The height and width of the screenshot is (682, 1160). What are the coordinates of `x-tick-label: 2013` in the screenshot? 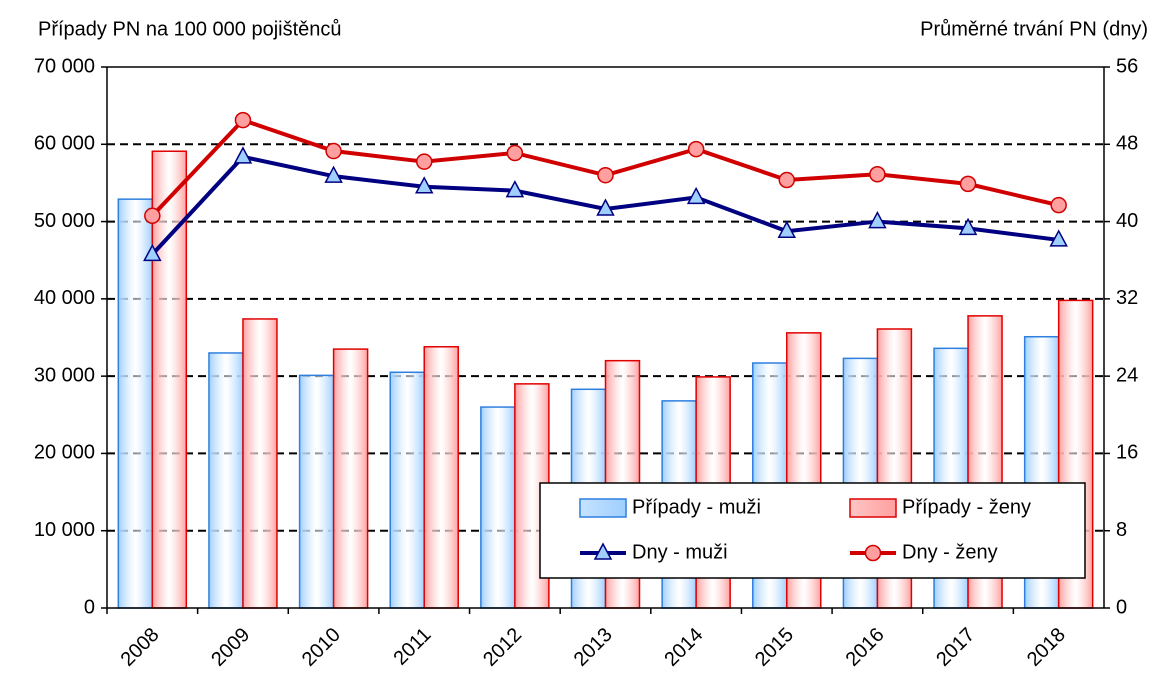 It's located at (593, 647).